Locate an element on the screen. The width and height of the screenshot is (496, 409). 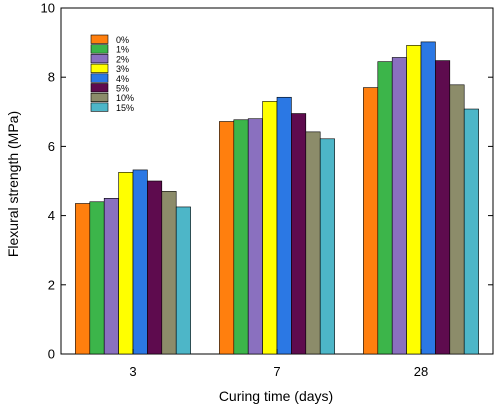
legend-label: 15% is located at coordinates (125, 108).